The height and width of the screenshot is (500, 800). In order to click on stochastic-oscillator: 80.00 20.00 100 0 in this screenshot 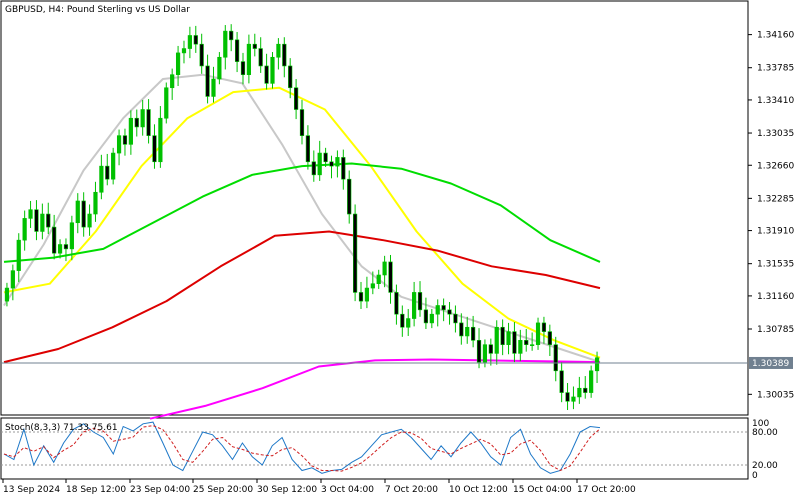, I will do `click(389, 450)`.